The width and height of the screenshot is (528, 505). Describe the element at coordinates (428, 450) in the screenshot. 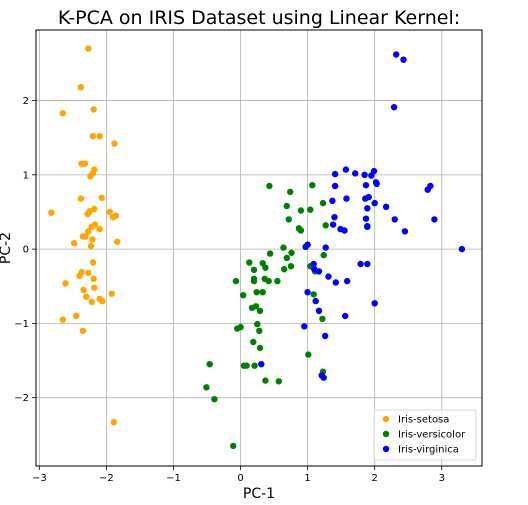

I see `legend-label-iris-virginica: Iris-virginica` at that location.